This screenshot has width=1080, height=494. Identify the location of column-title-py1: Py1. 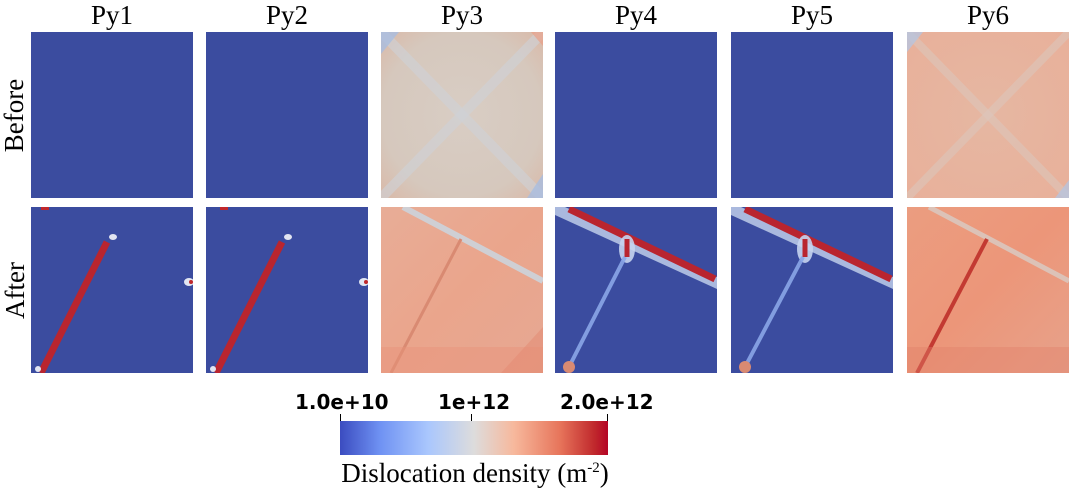
(112, 15).